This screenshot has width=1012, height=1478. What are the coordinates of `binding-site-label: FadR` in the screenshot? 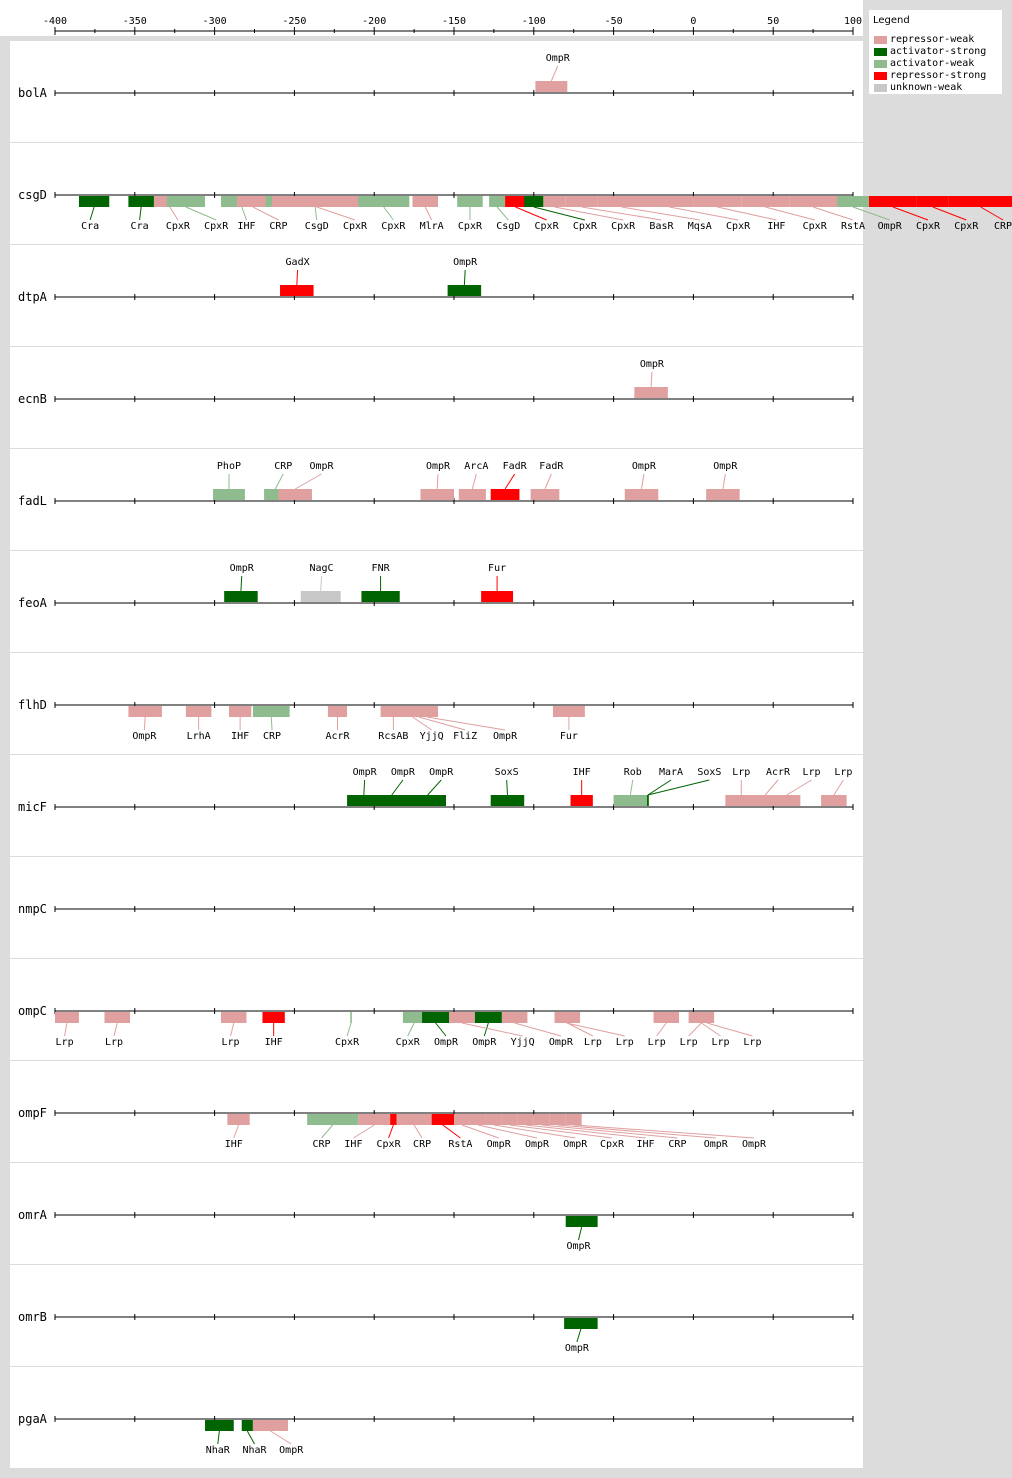 It's located at (551, 466).